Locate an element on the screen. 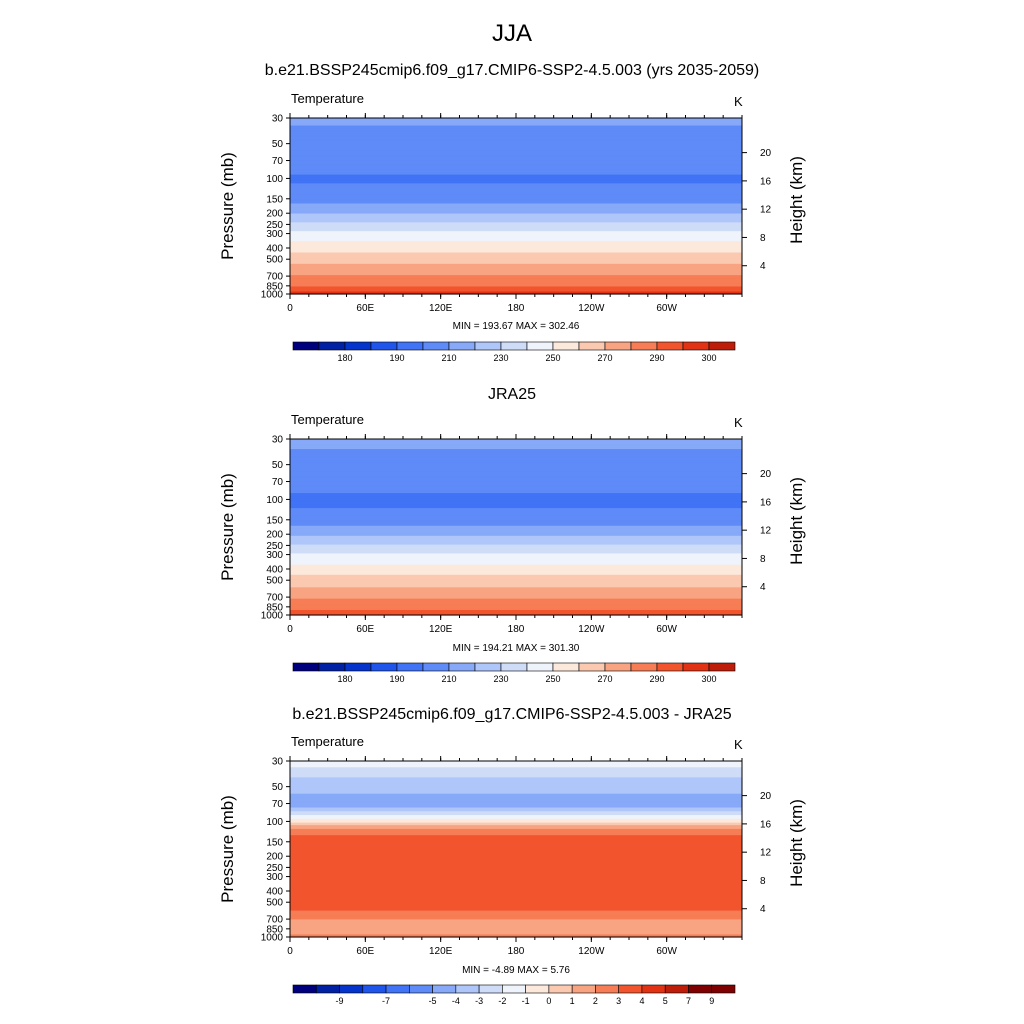 The width and height of the screenshot is (1024, 1024). y-tick-label: 1000 is located at coordinates (272, 938).